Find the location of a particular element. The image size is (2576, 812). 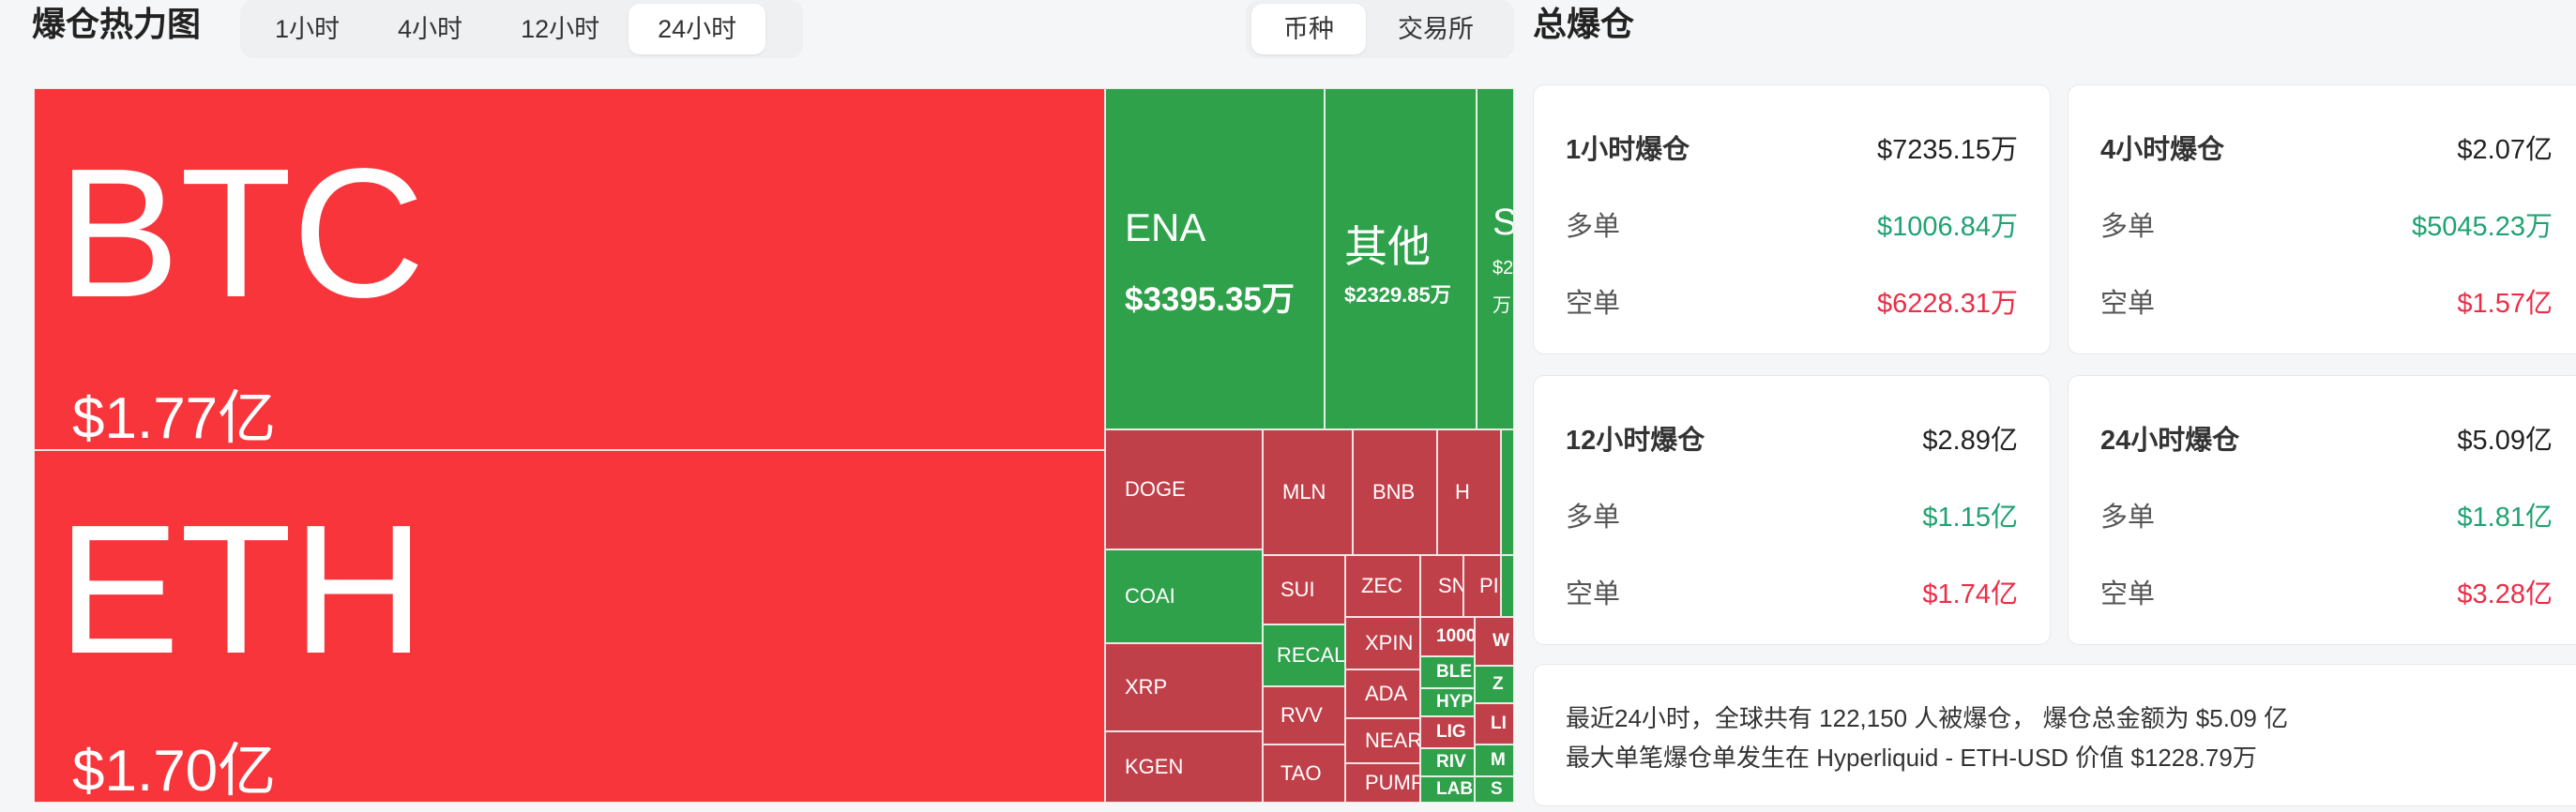

heatmap-tile-lab: LAB is located at coordinates (1447, 790).